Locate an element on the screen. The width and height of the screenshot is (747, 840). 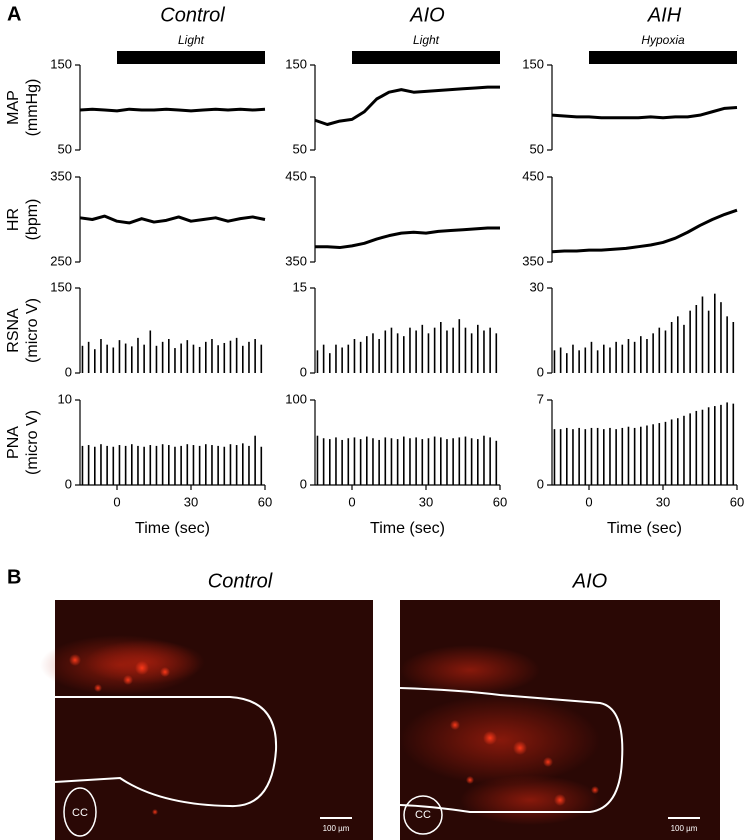
y-axis-unit: (bpm) is located at coordinates (32, 220).